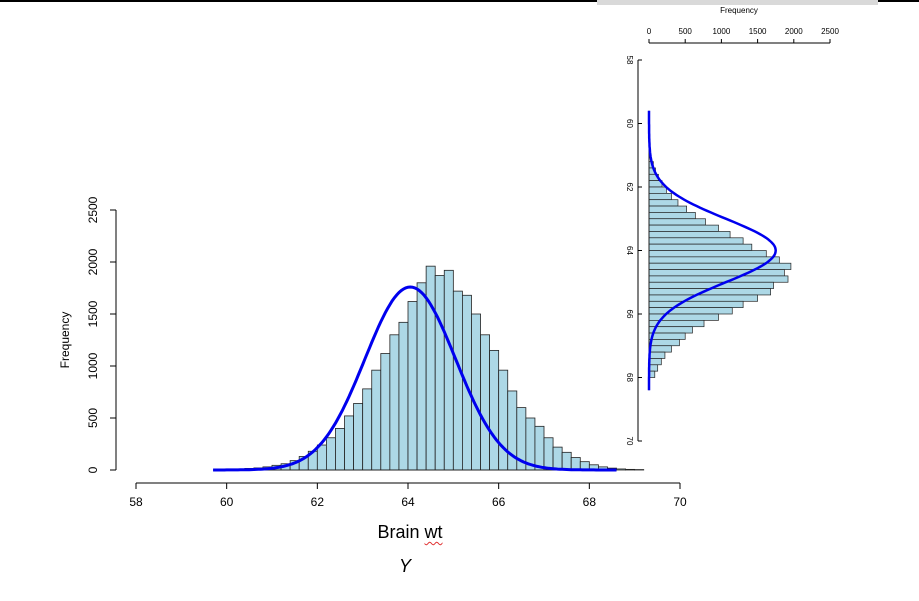  What do you see at coordinates (136, 502) in the screenshot?
I see `main-x-tick-label-58: 58` at bounding box center [136, 502].